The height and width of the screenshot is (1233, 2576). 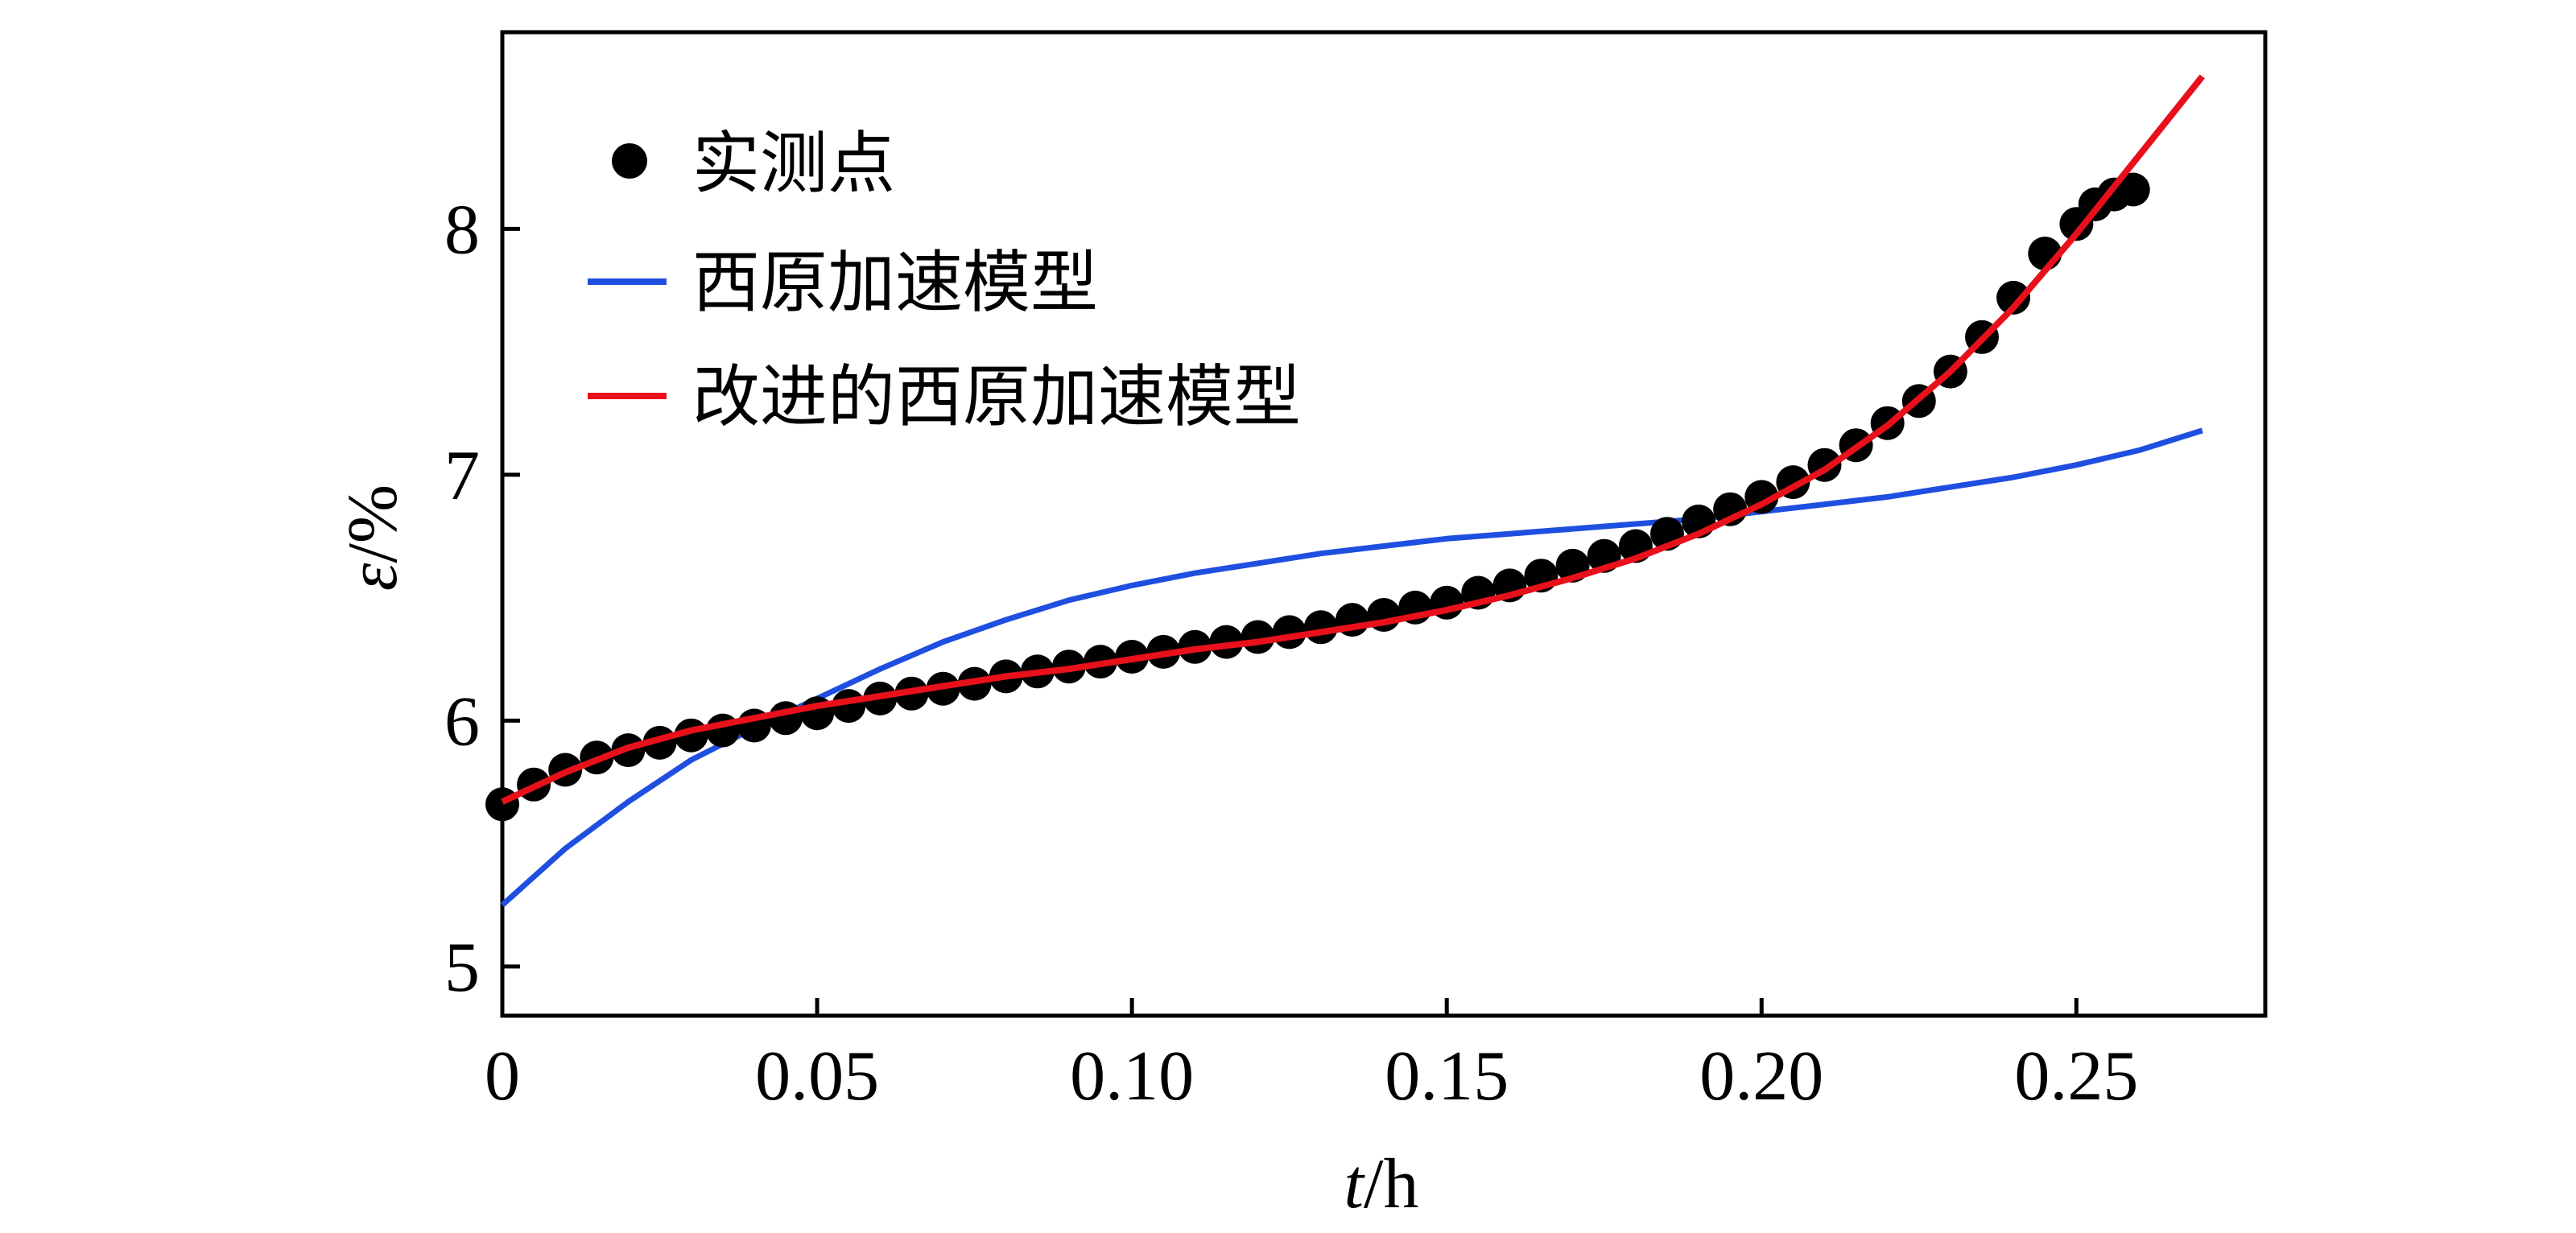 I want to click on legend-label-measured: 实测点, so click(x=793, y=164).